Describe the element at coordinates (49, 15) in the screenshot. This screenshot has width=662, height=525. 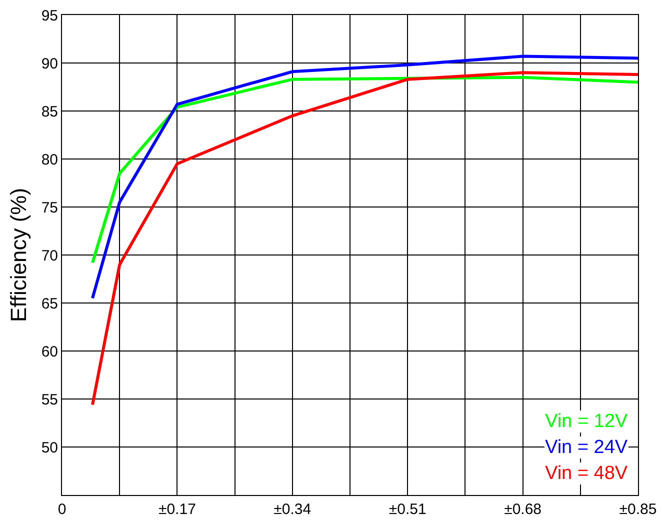
I see `y-tick-label: 95` at that location.